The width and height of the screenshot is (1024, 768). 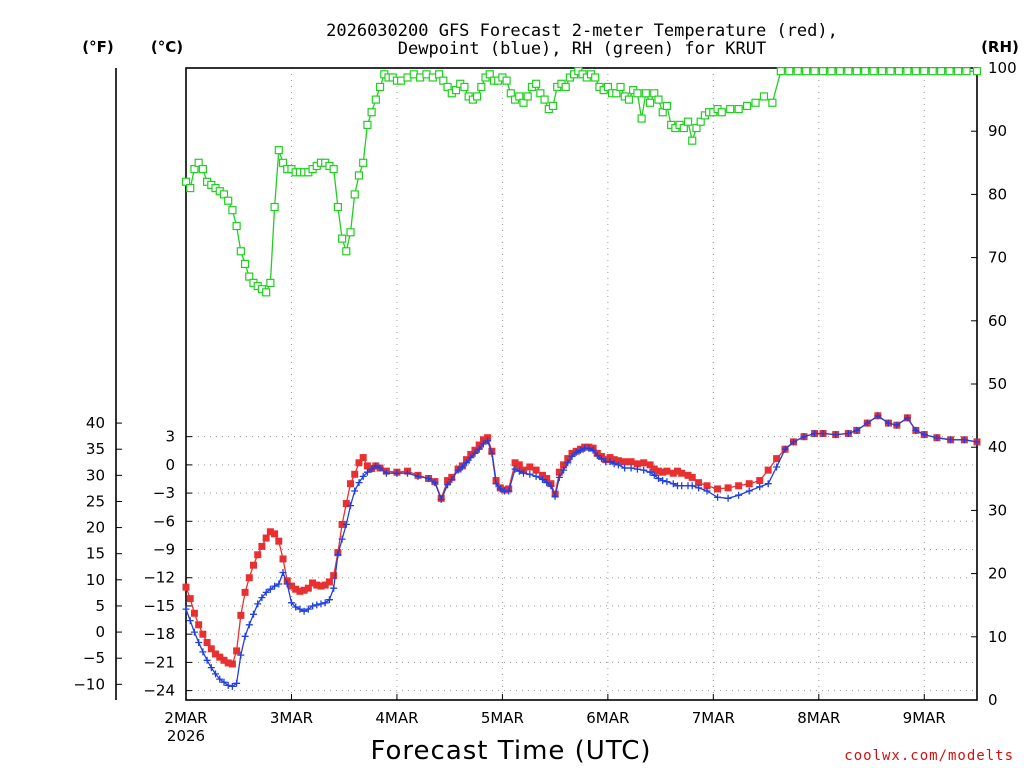 What do you see at coordinates (997, 258) in the screenshot?
I see `rh-tick-label: 70` at bounding box center [997, 258].